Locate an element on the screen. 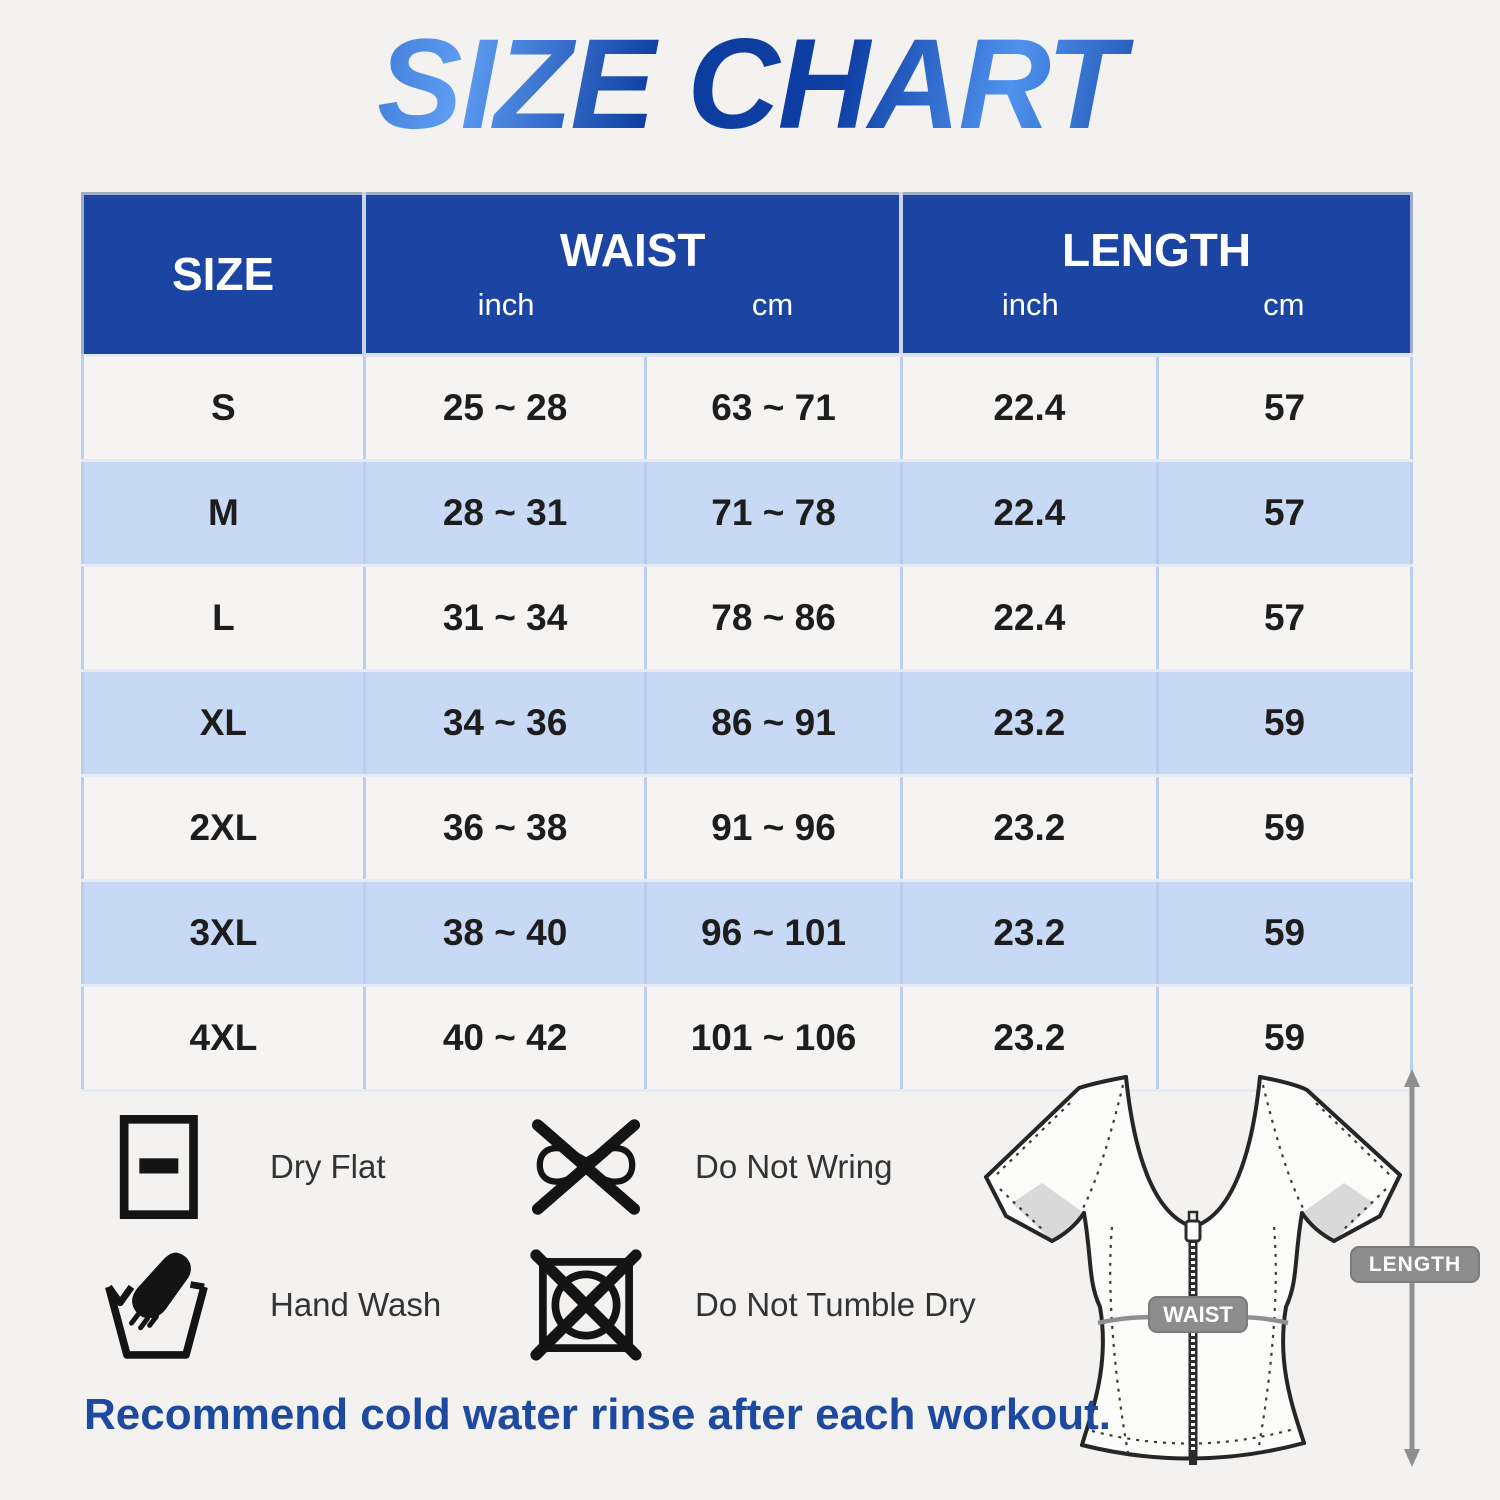 This screenshot has height=1500, width=1500. cell-waist-cm: 86 ~ 91 is located at coordinates (773, 723).